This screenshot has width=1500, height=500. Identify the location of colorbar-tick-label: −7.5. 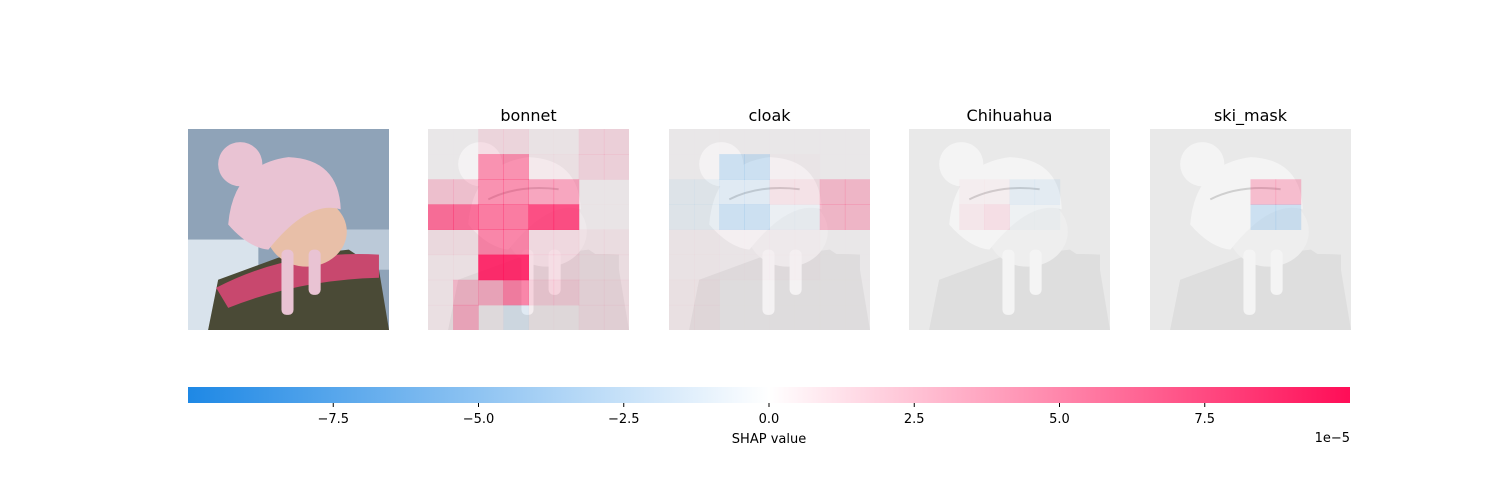
(333, 419).